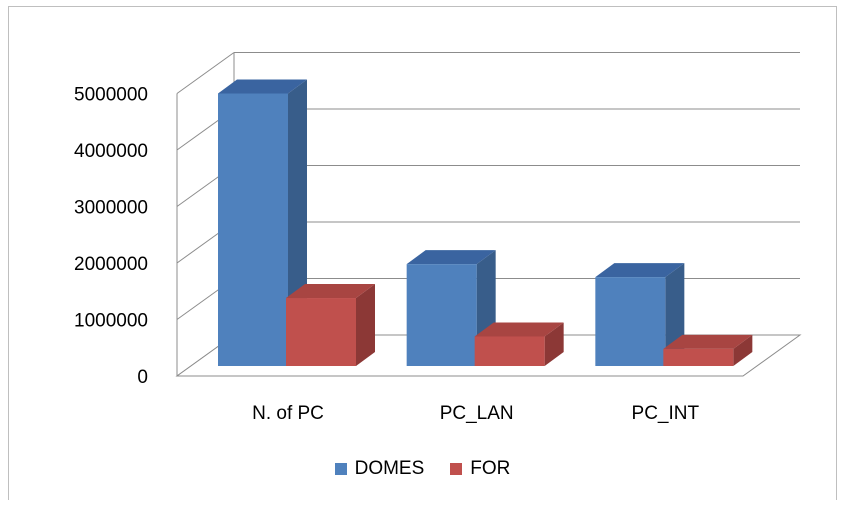 This screenshot has height=506, width=845. What do you see at coordinates (451, 257) in the screenshot?
I see `bar-top-pc-lan-domes` at bounding box center [451, 257].